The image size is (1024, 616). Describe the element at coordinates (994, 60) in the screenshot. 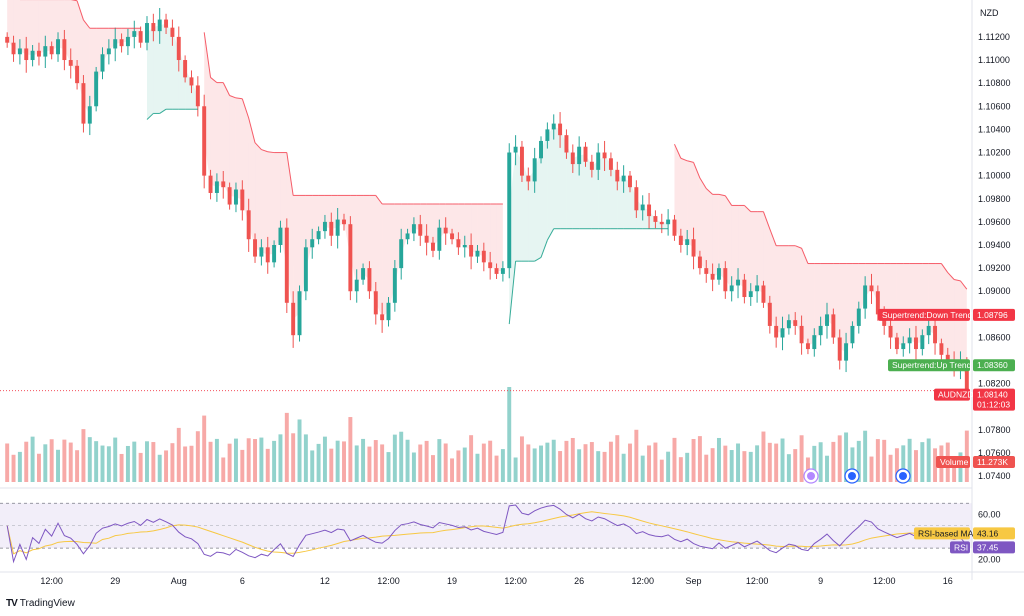

I see `y-tick-label: 1.11000` at that location.